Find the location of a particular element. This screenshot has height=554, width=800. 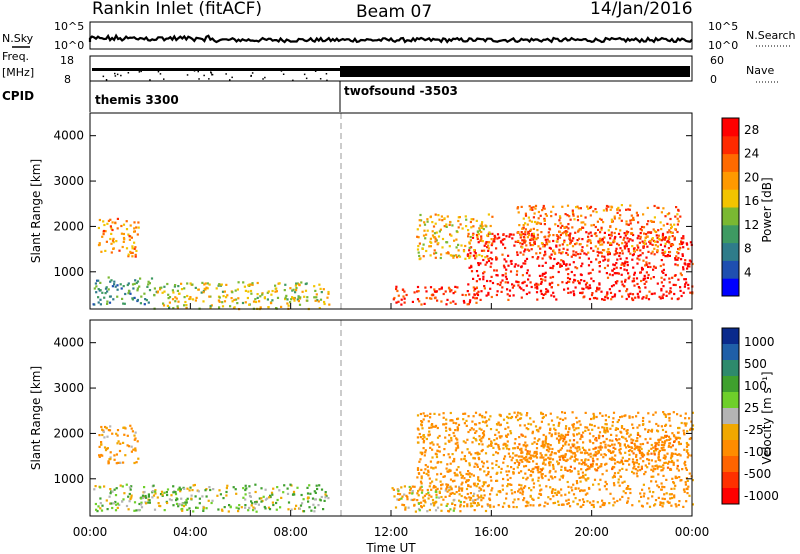

colorbar-tick-label: 20 is located at coordinates (751, 177).